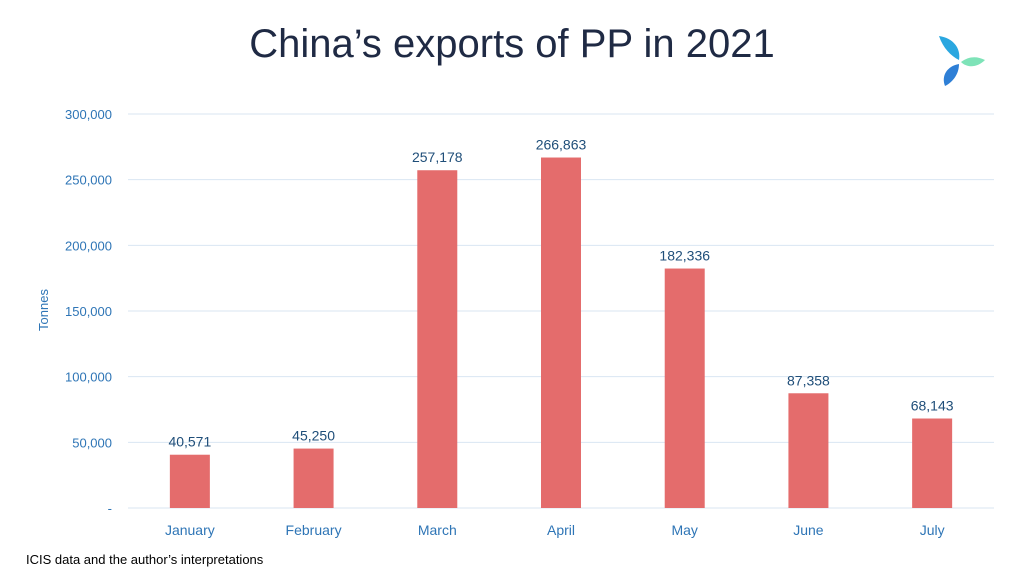 The image size is (1024, 576). Describe the element at coordinates (561, 145) in the screenshot. I see `data-label: 266,863` at that location.